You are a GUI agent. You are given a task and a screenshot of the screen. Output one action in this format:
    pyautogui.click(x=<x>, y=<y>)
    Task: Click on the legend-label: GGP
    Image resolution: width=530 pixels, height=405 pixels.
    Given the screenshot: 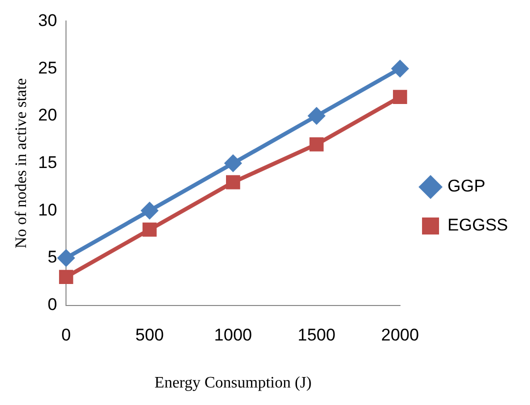 What is the action you would take?
    pyautogui.click(x=467, y=186)
    